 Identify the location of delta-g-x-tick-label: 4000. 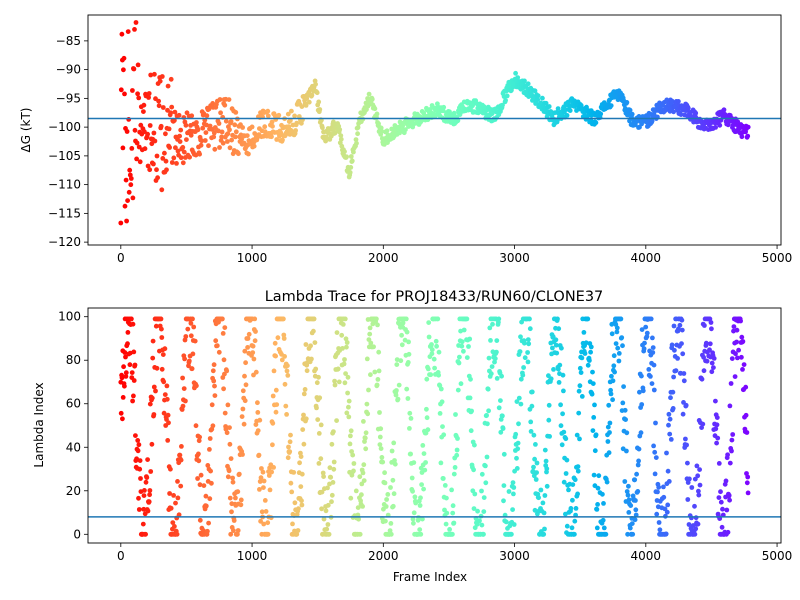
(646, 258).